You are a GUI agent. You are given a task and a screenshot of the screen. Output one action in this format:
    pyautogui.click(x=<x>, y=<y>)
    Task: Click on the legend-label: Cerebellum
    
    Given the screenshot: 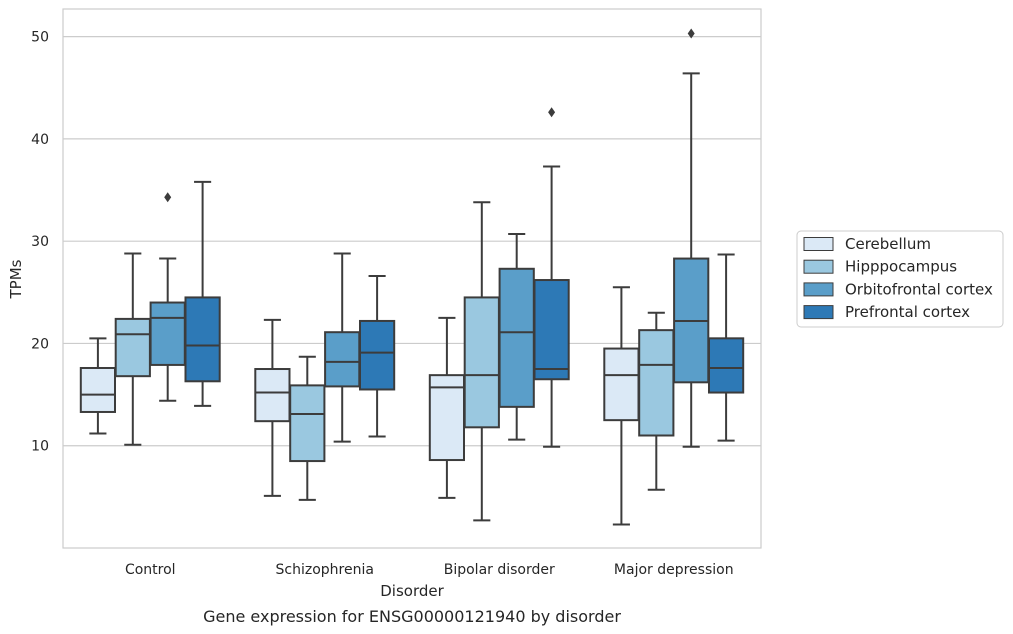 What is the action you would take?
    pyautogui.click(x=888, y=244)
    